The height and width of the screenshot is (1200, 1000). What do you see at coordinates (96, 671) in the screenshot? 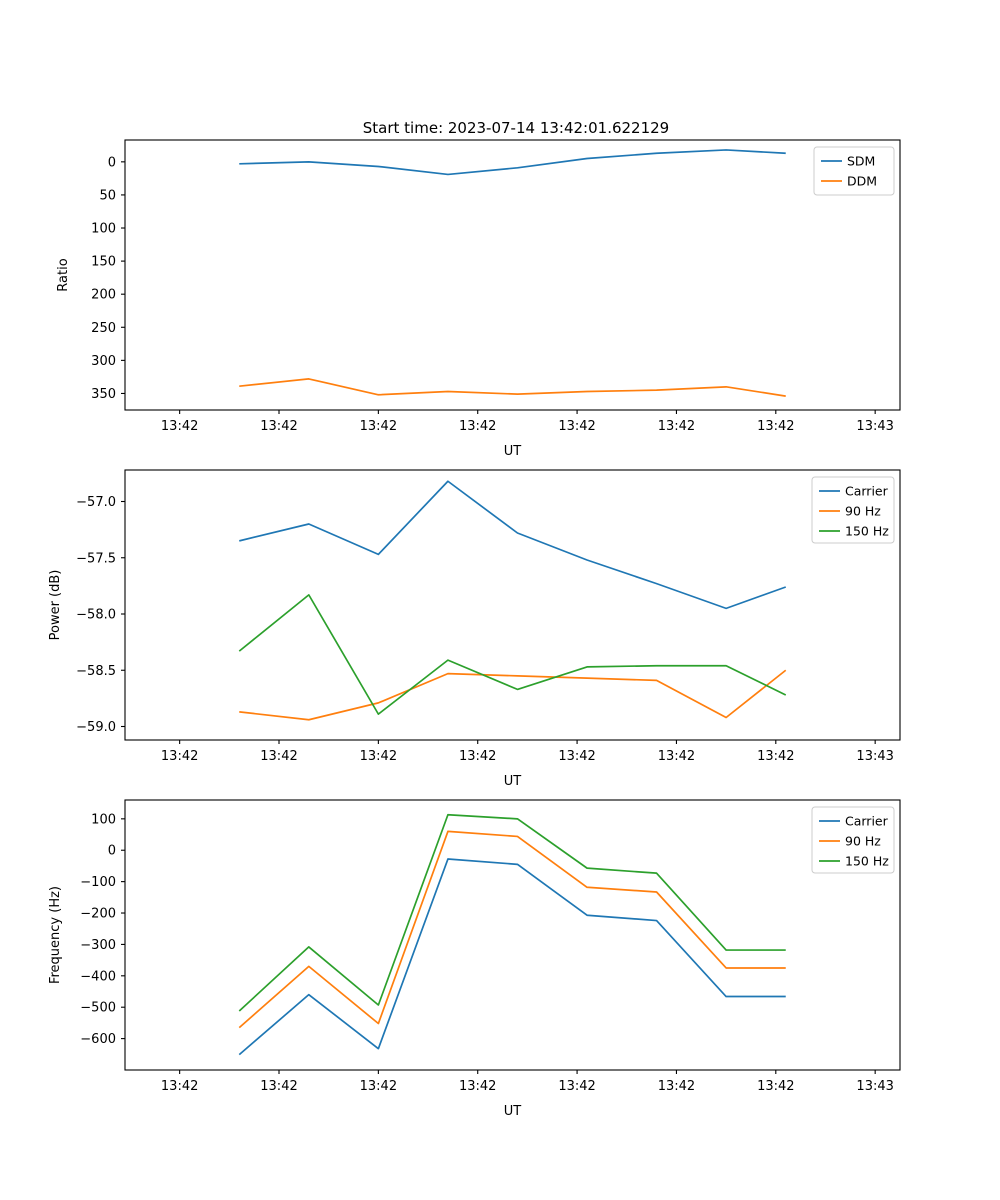
I see `y-tick-label: −58.5` at bounding box center [96, 671].